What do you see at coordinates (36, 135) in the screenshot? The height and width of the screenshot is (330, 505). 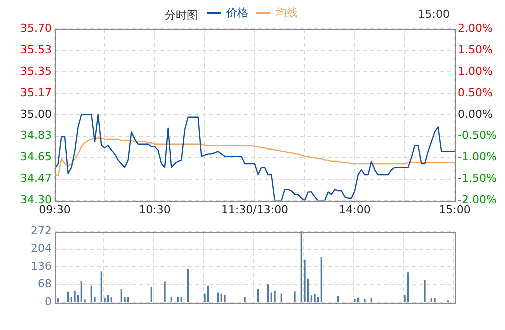 I see `y-tick-label: 34.83` at bounding box center [36, 135].